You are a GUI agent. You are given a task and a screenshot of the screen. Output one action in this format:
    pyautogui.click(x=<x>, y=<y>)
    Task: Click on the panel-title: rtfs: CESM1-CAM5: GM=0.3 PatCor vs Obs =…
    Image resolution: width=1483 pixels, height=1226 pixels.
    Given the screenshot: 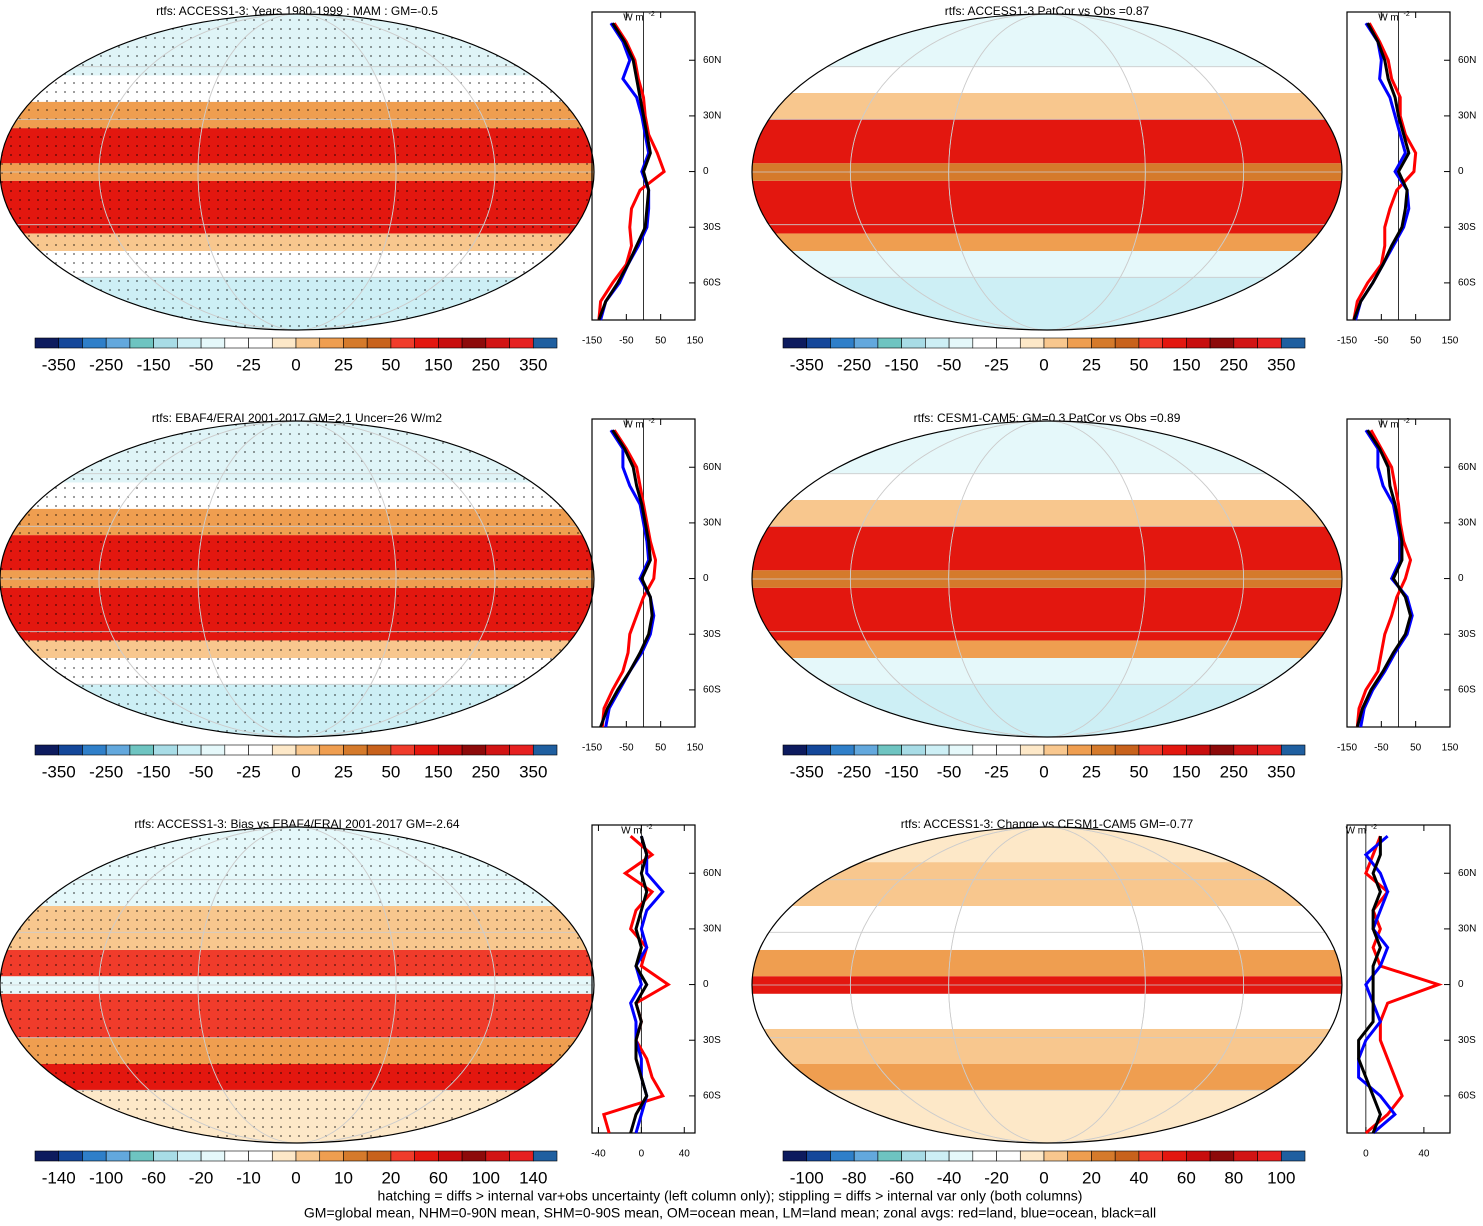 What is the action you would take?
    pyautogui.click(x=1047, y=418)
    